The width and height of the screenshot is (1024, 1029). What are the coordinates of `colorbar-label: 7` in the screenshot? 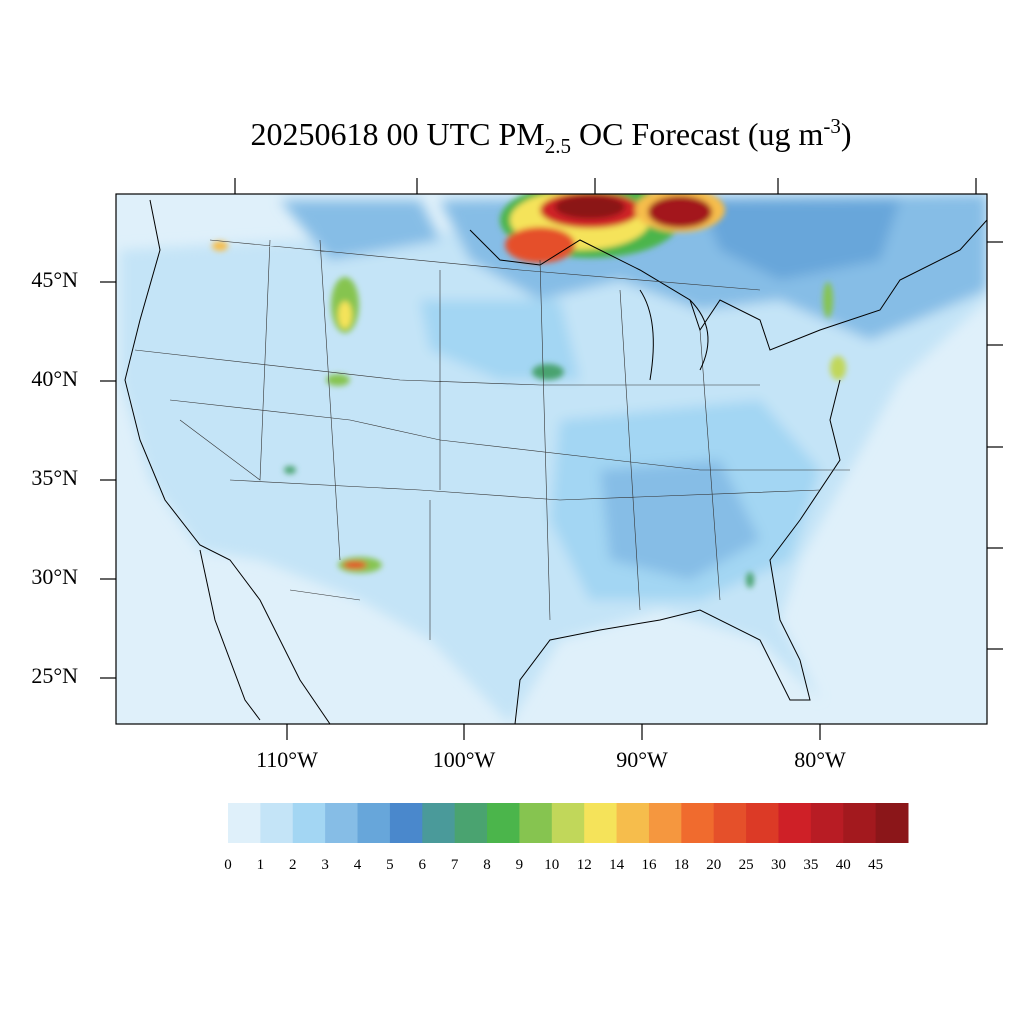 It's located at (455, 865).